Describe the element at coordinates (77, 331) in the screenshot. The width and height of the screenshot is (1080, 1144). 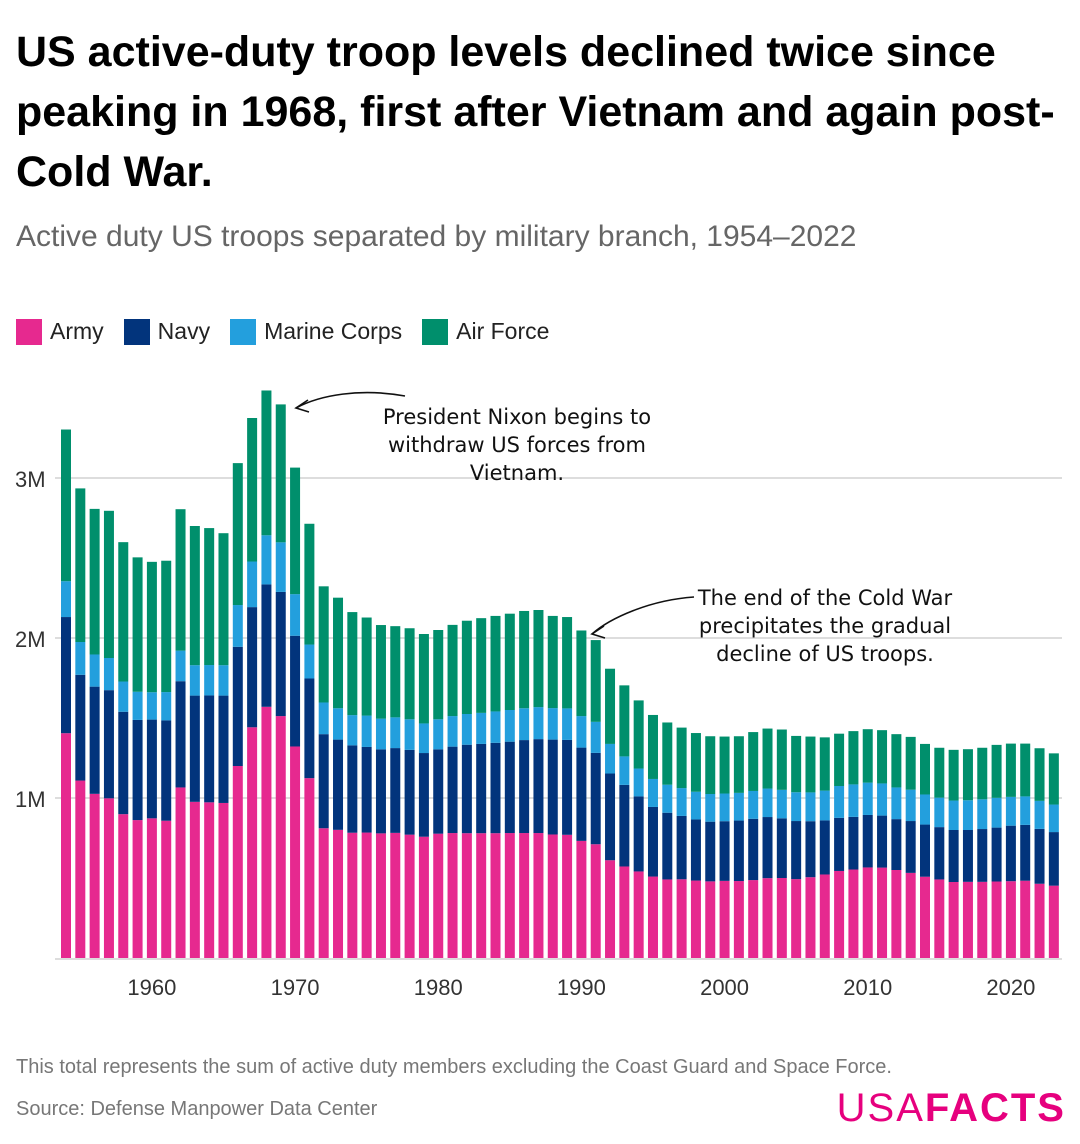
I see `legend-label: Army` at that location.